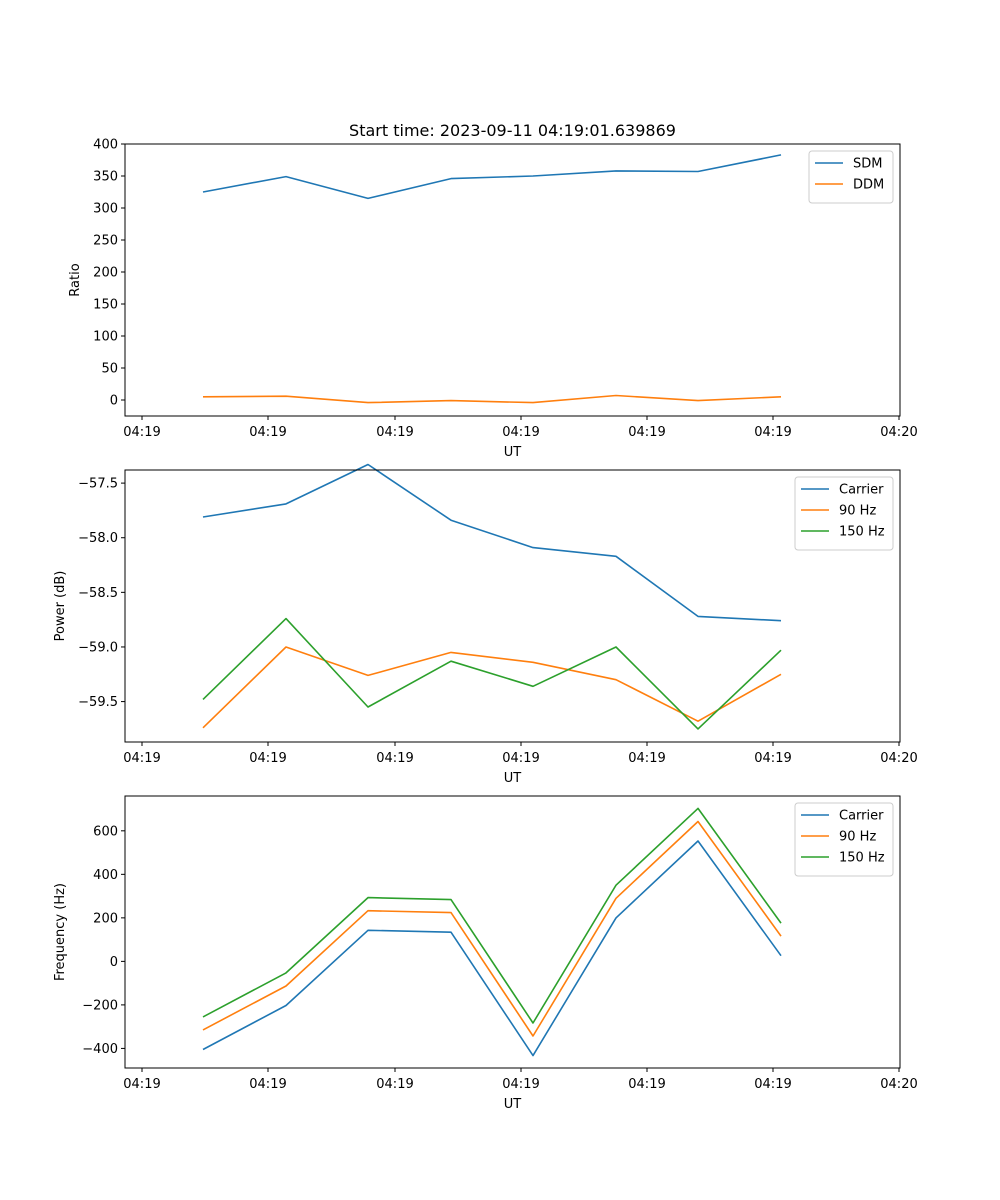  I want to click on y-tick-label: −400, so click(100, 1049).